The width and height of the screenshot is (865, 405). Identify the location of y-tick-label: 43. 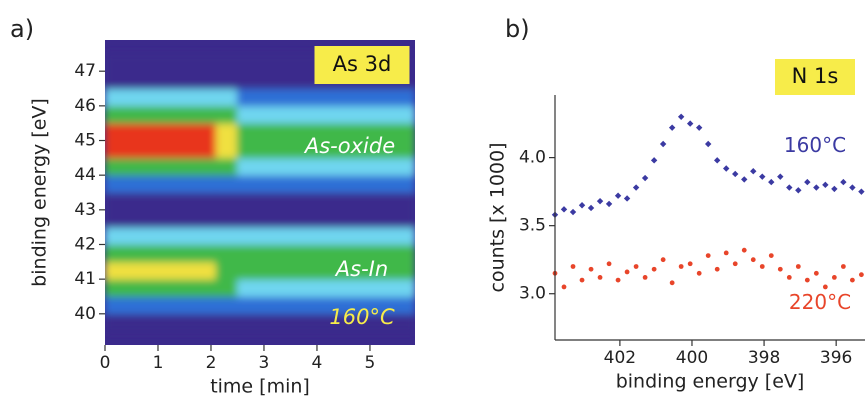
(85, 210).